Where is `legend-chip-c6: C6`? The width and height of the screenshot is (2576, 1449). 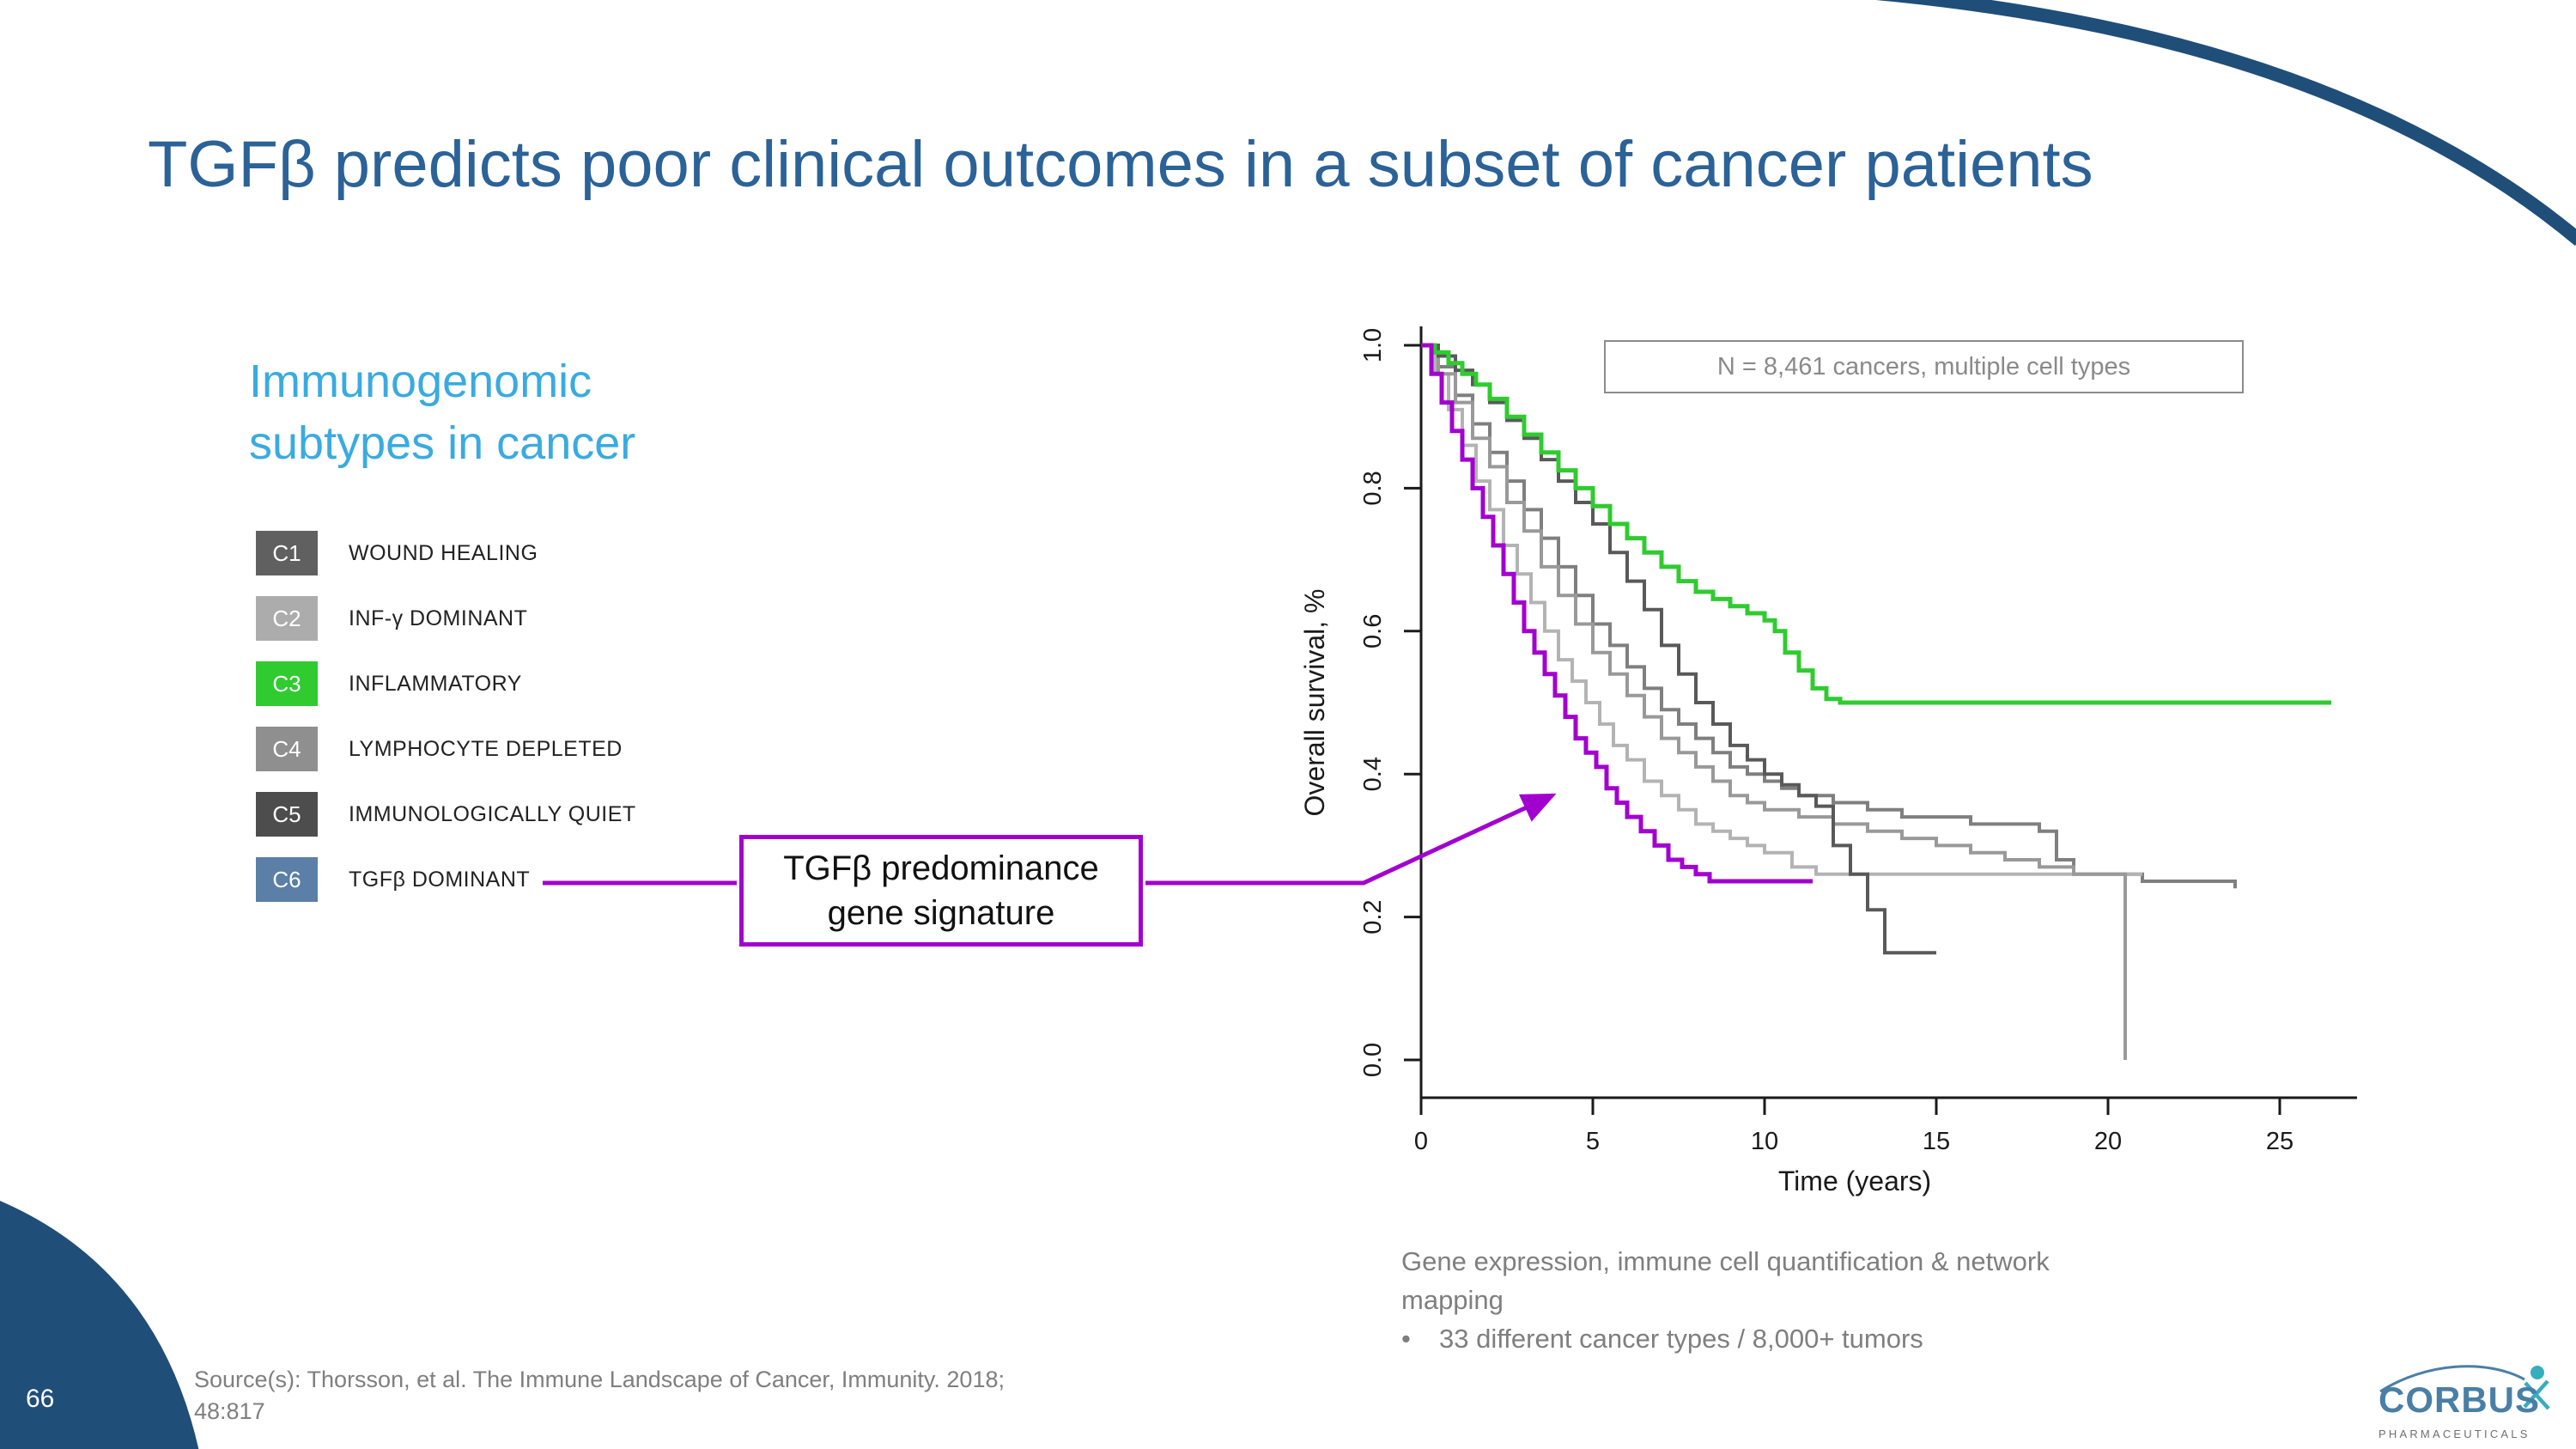 legend-chip-c6: C6 is located at coordinates (287, 879).